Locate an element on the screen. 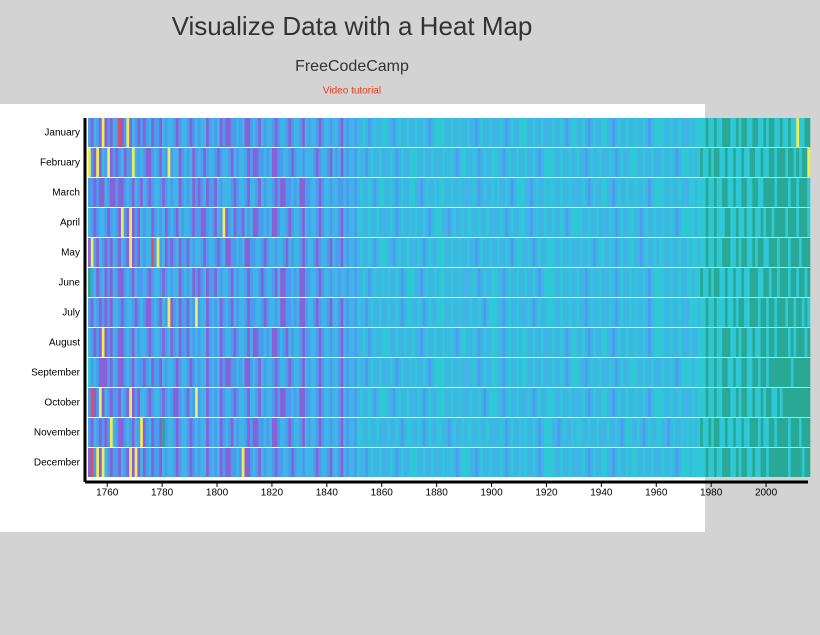 The width and height of the screenshot is (820, 635). video-link: Video tutorial is located at coordinates (352, 91).